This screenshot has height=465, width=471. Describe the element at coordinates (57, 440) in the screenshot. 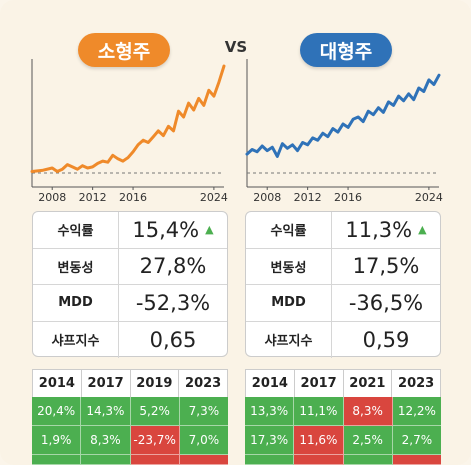

I see `year-return-cell: 1,9%` at that location.